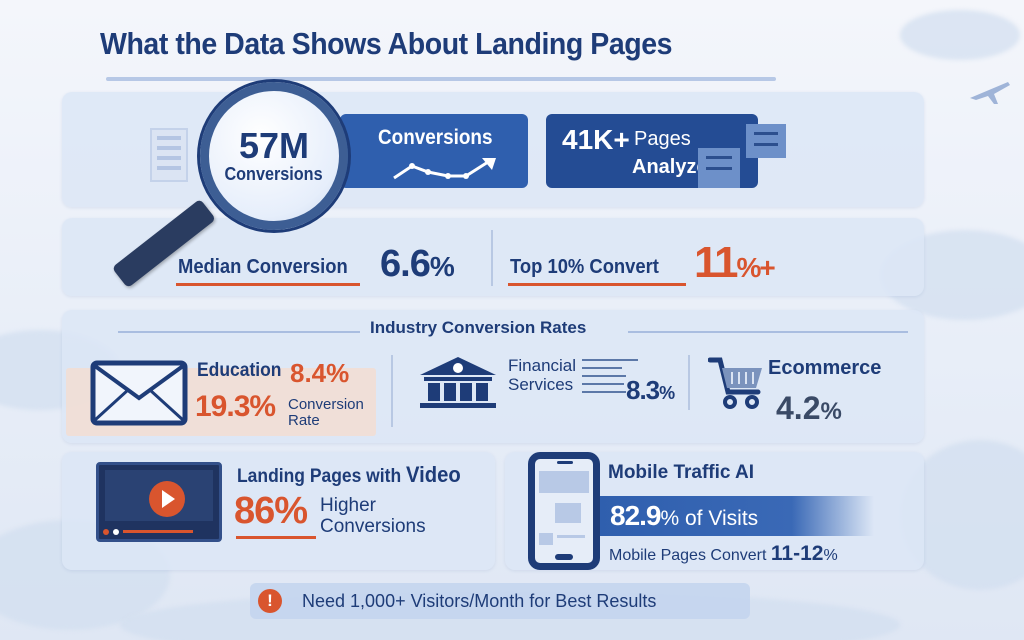 The width and height of the screenshot is (1024, 640). I want to click on ecommerce-value-unit: %, so click(831, 411).